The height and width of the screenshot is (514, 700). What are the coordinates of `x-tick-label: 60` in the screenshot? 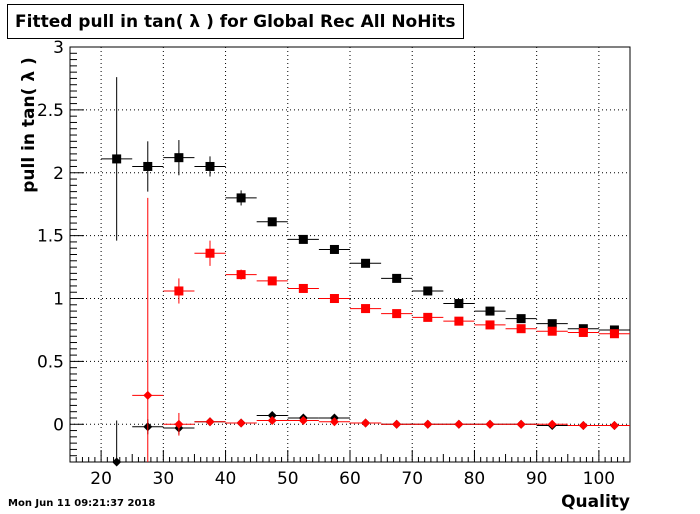 It's located at (350, 479).